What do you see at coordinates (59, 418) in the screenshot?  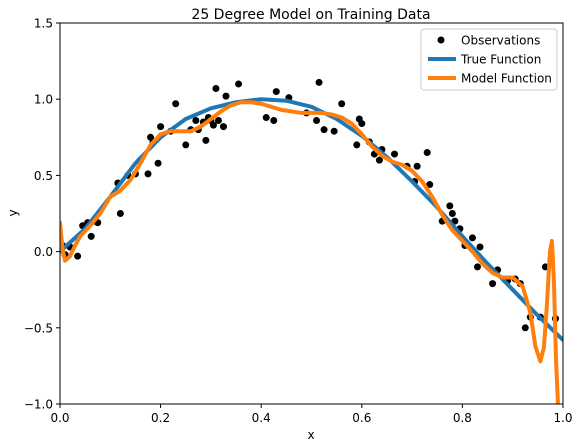 I see `x-tick-label: 0.0` at bounding box center [59, 418].